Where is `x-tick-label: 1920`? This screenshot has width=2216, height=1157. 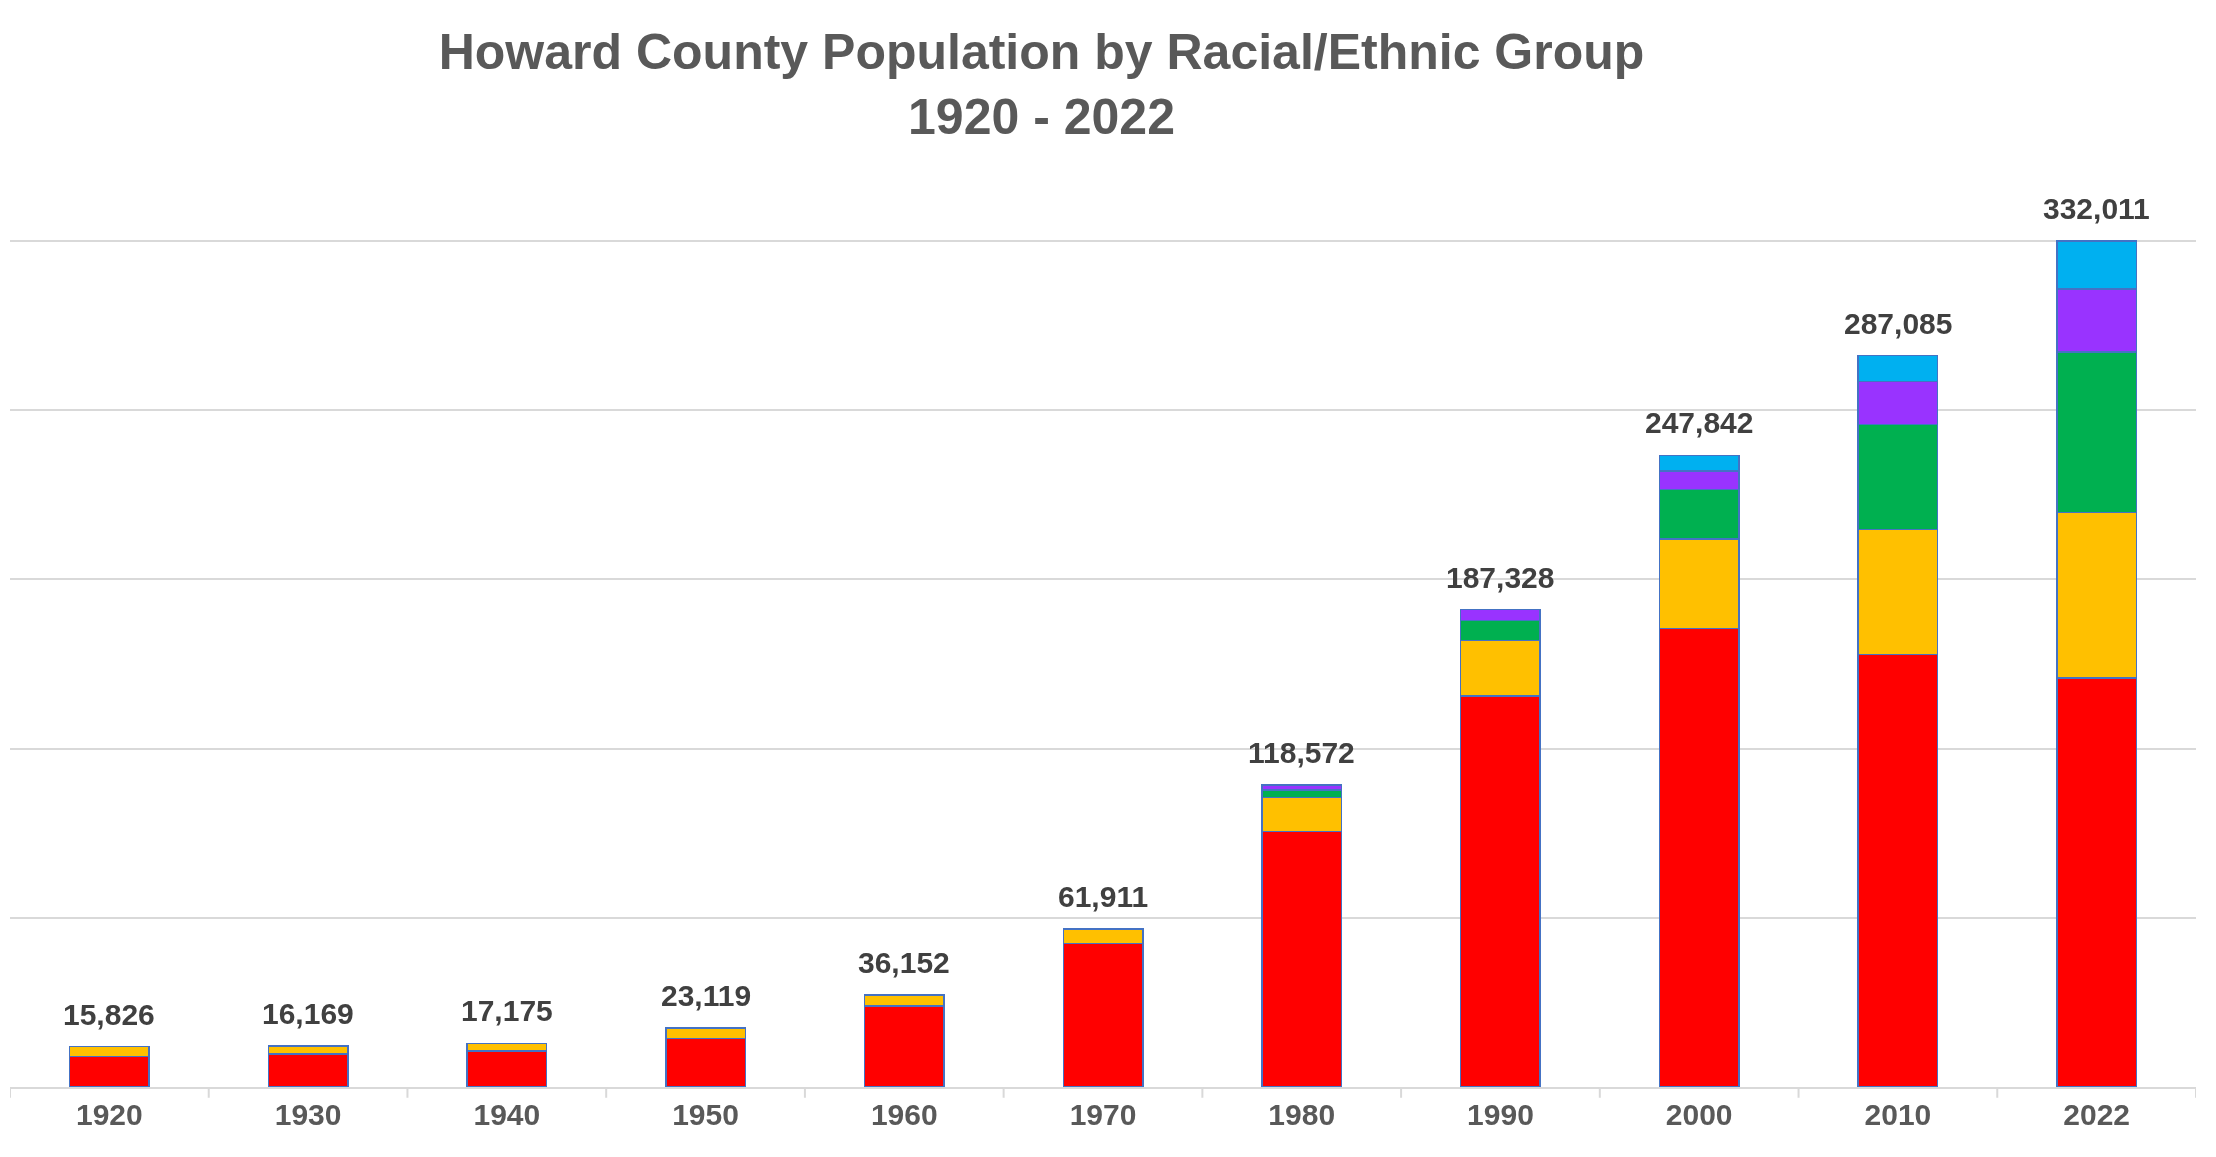
x-tick-label: 1920 is located at coordinates (109, 1114).